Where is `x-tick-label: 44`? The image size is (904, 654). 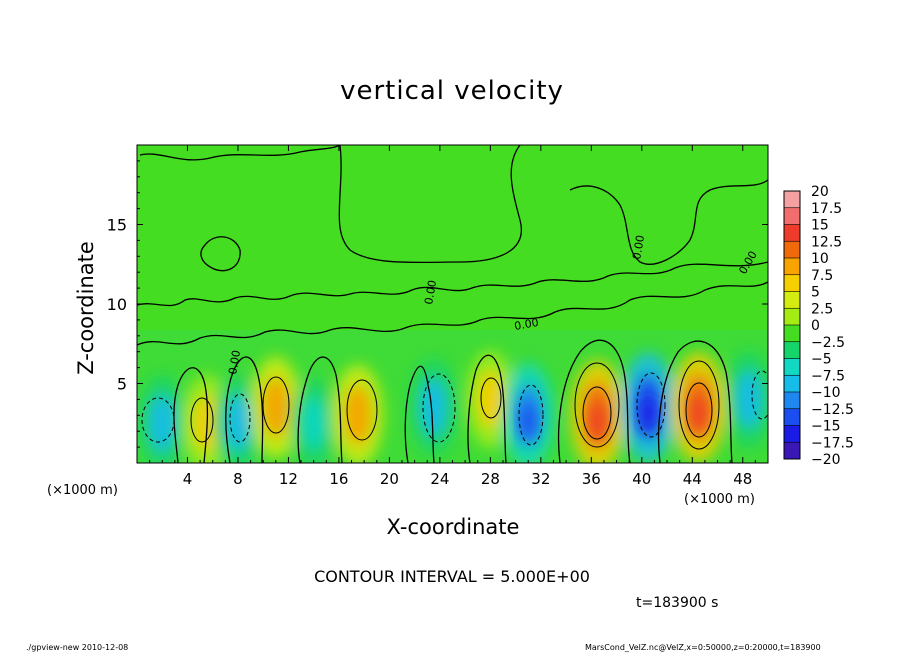
x-tick-label: 44 is located at coordinates (692, 479).